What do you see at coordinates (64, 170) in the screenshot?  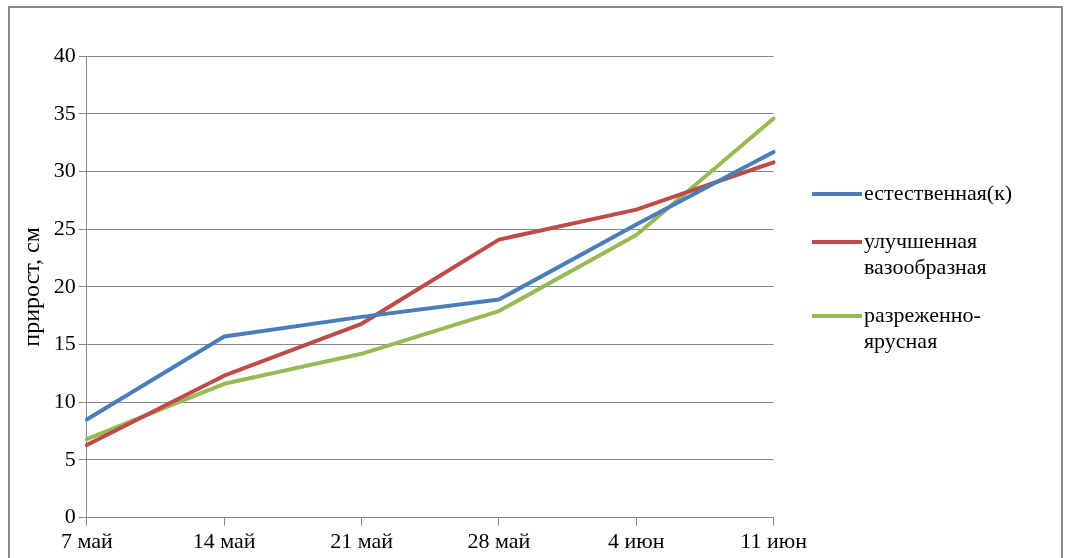 I see `y-tick-label: 30` at bounding box center [64, 170].